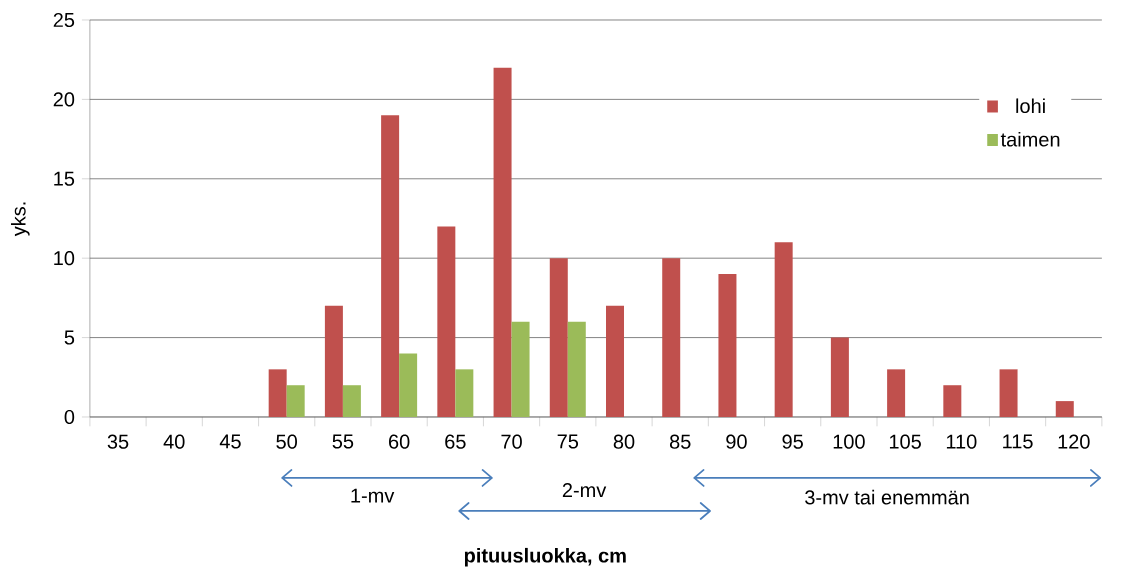 This screenshot has height=573, width=1136. Describe the element at coordinates (545, 557) in the screenshot. I see `x-axis-title: pituusluokka, cm` at that location.